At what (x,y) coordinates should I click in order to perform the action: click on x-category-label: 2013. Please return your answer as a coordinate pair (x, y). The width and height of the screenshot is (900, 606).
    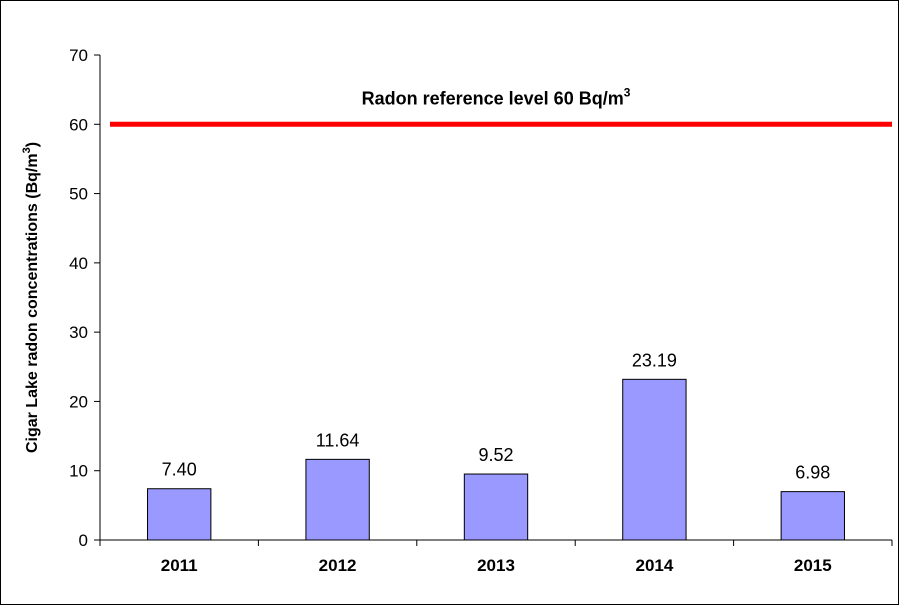
    Looking at the image, I should click on (496, 565).